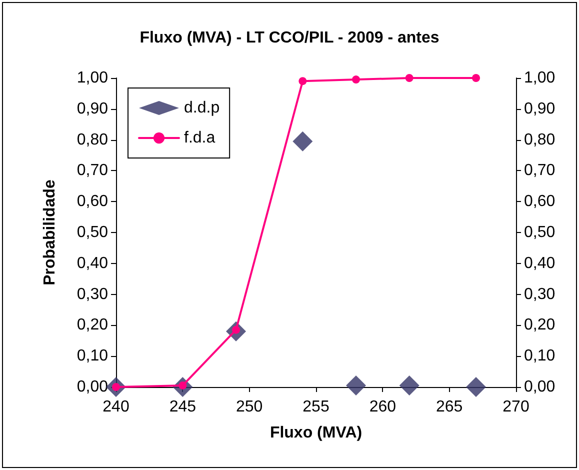 The image size is (579, 470). What do you see at coordinates (316, 433) in the screenshot?
I see `x-axis-title: Fluxo (MVA)` at bounding box center [316, 433].